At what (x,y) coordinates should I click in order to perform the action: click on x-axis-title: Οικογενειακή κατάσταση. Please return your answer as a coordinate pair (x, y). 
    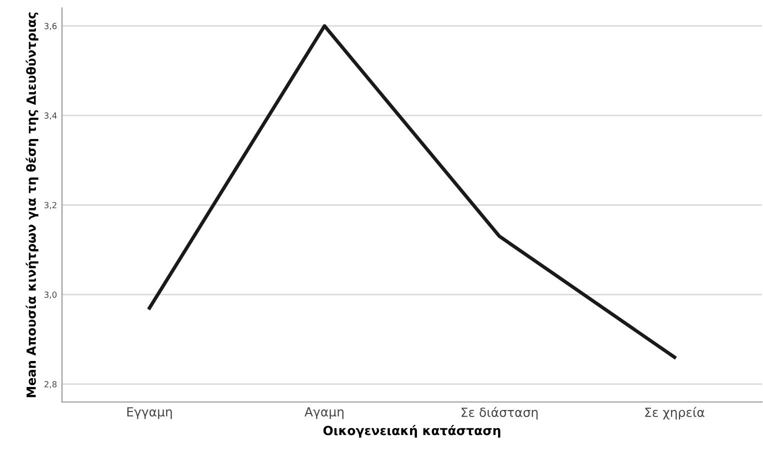
    Looking at the image, I should click on (411, 431).